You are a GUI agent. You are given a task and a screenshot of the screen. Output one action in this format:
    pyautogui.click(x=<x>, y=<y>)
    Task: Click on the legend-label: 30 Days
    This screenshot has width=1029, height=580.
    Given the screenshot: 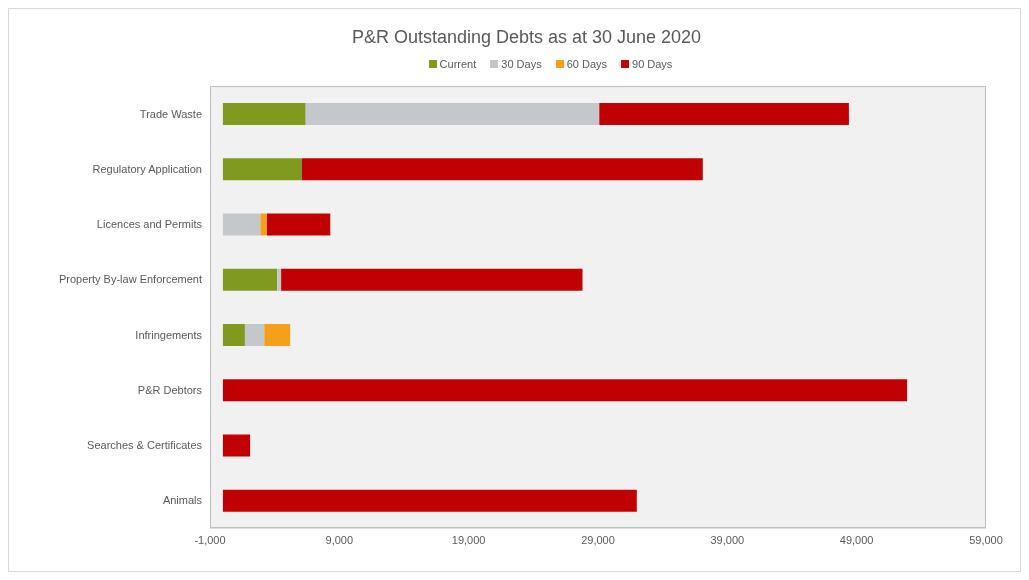 What is the action you would take?
    pyautogui.click(x=521, y=64)
    